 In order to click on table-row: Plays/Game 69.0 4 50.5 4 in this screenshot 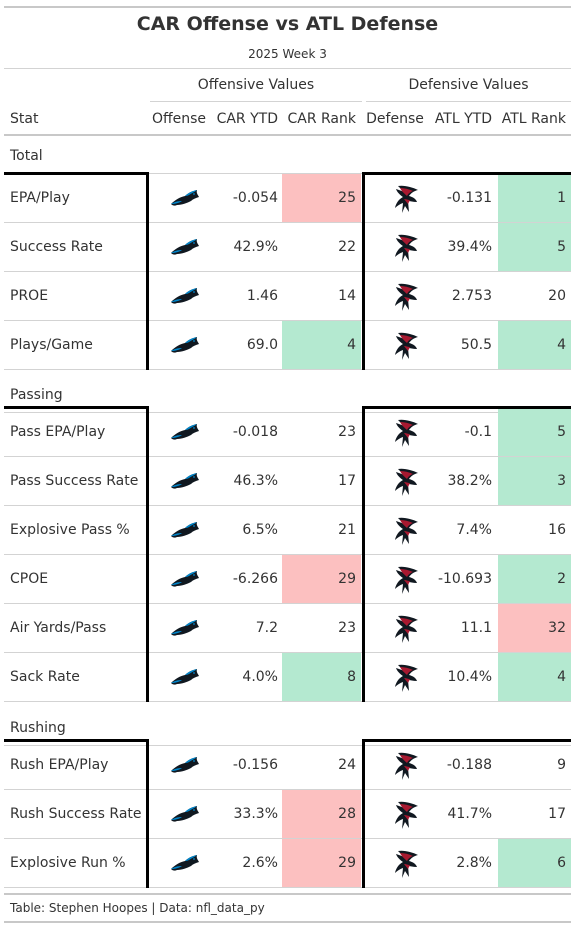, I will do `click(287, 345)`.